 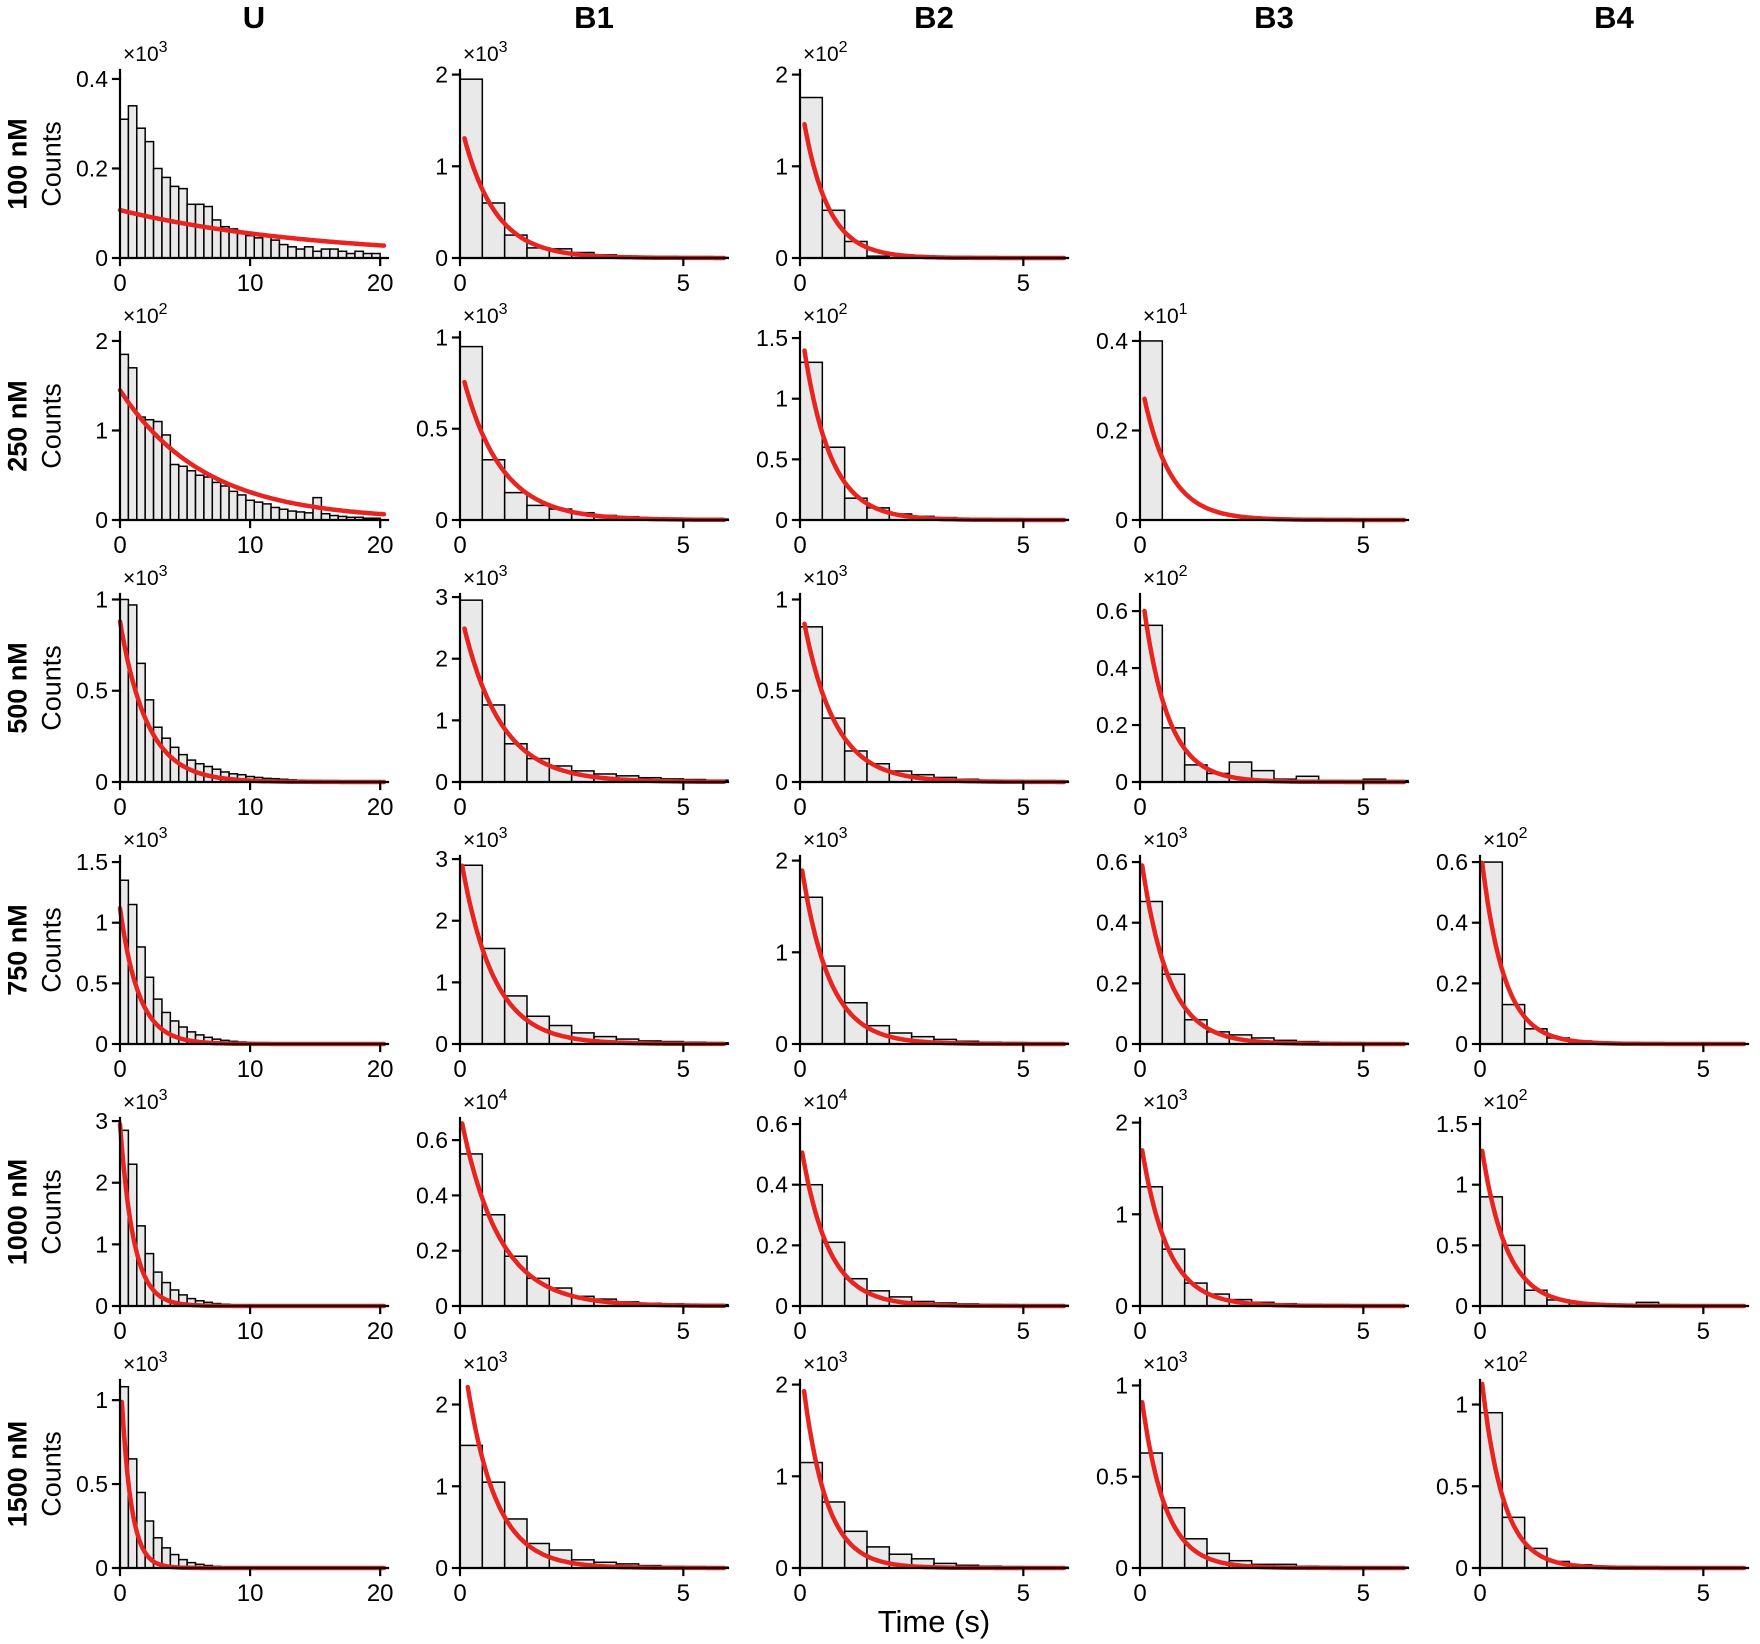 I want to click on panel-1000nM-B1: 0 0.2 0.4 0.6 0 5 ×10⁴, so click(x=573, y=1216).